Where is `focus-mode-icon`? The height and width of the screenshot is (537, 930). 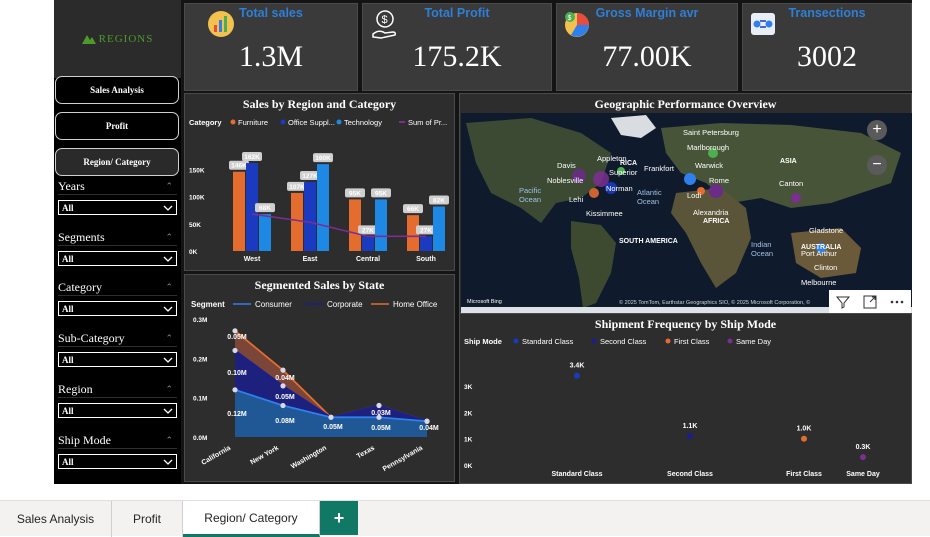 focus-mode-icon is located at coordinates (870, 302).